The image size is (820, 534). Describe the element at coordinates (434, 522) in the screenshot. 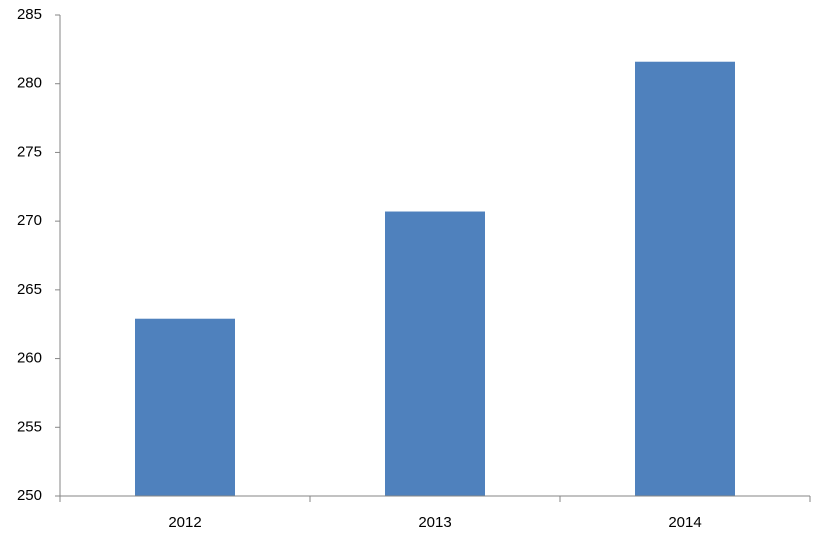

I see `x-tick-label: 2013` at that location.